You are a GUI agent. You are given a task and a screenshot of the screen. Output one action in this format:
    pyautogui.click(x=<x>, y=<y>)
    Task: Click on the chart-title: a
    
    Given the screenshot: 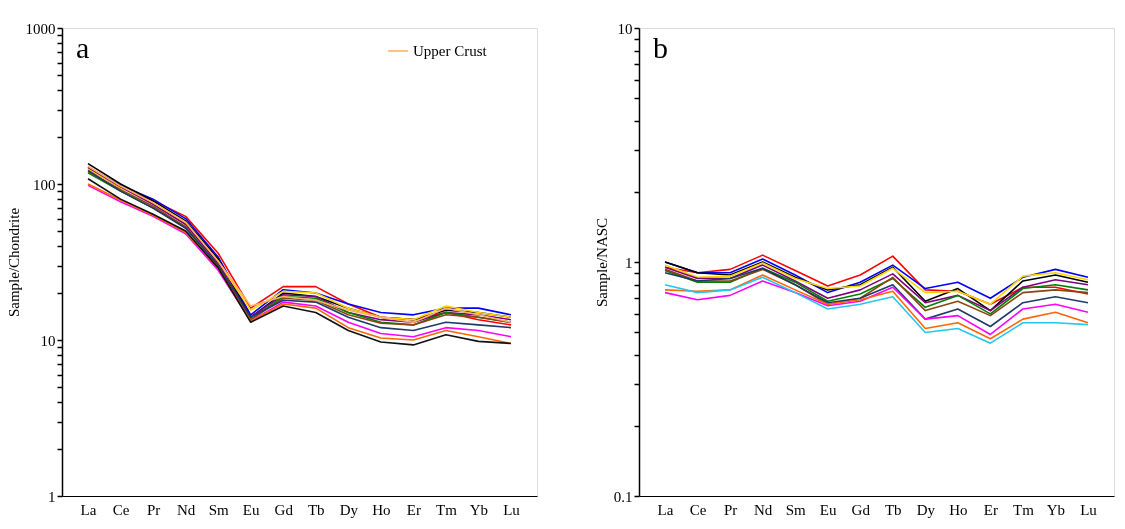 What is the action you would take?
    pyautogui.click(x=83, y=47)
    